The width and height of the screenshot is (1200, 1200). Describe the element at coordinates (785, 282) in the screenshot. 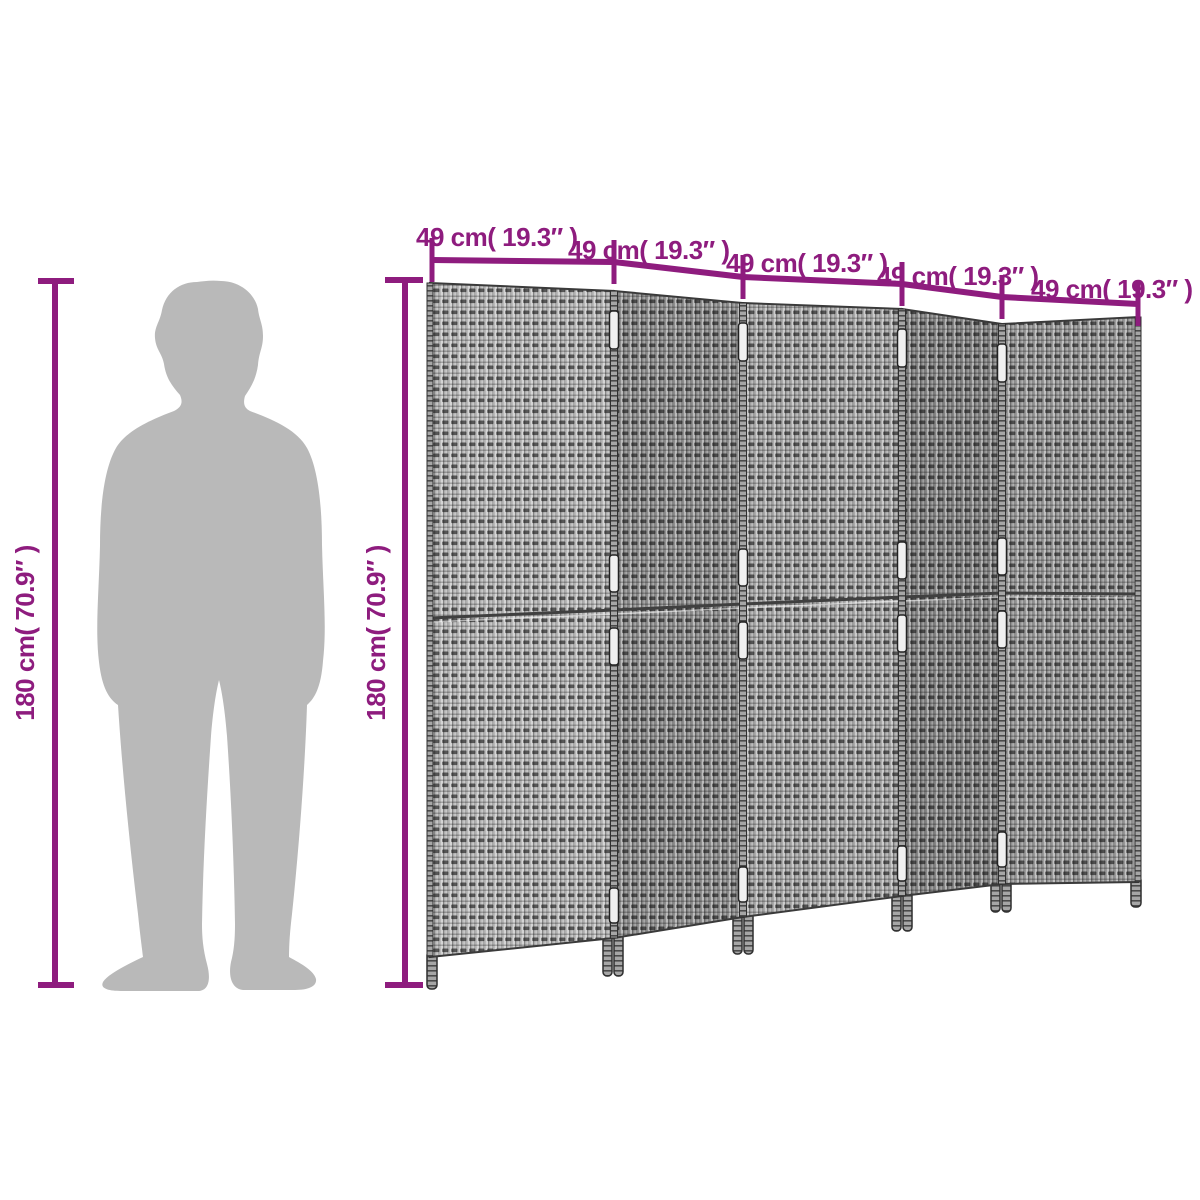

I see `dimension-polyline` at that location.